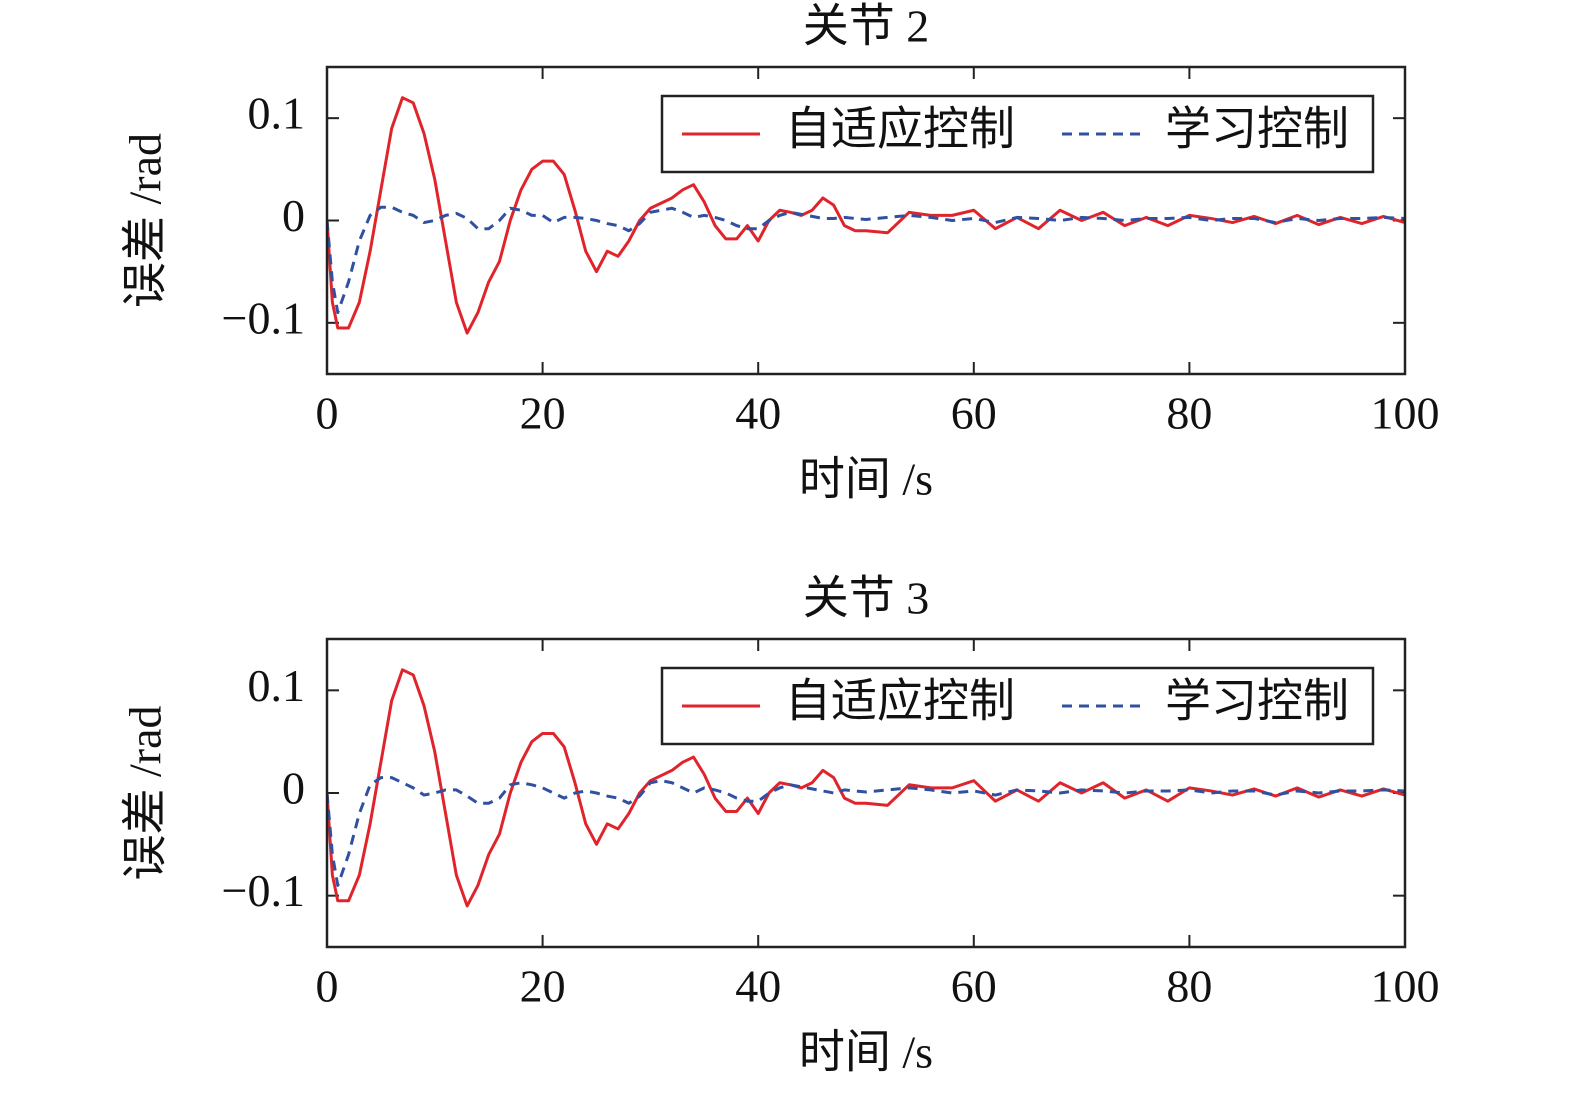 The image size is (1575, 1094). I want to click on plot-area, so click(866, 215).